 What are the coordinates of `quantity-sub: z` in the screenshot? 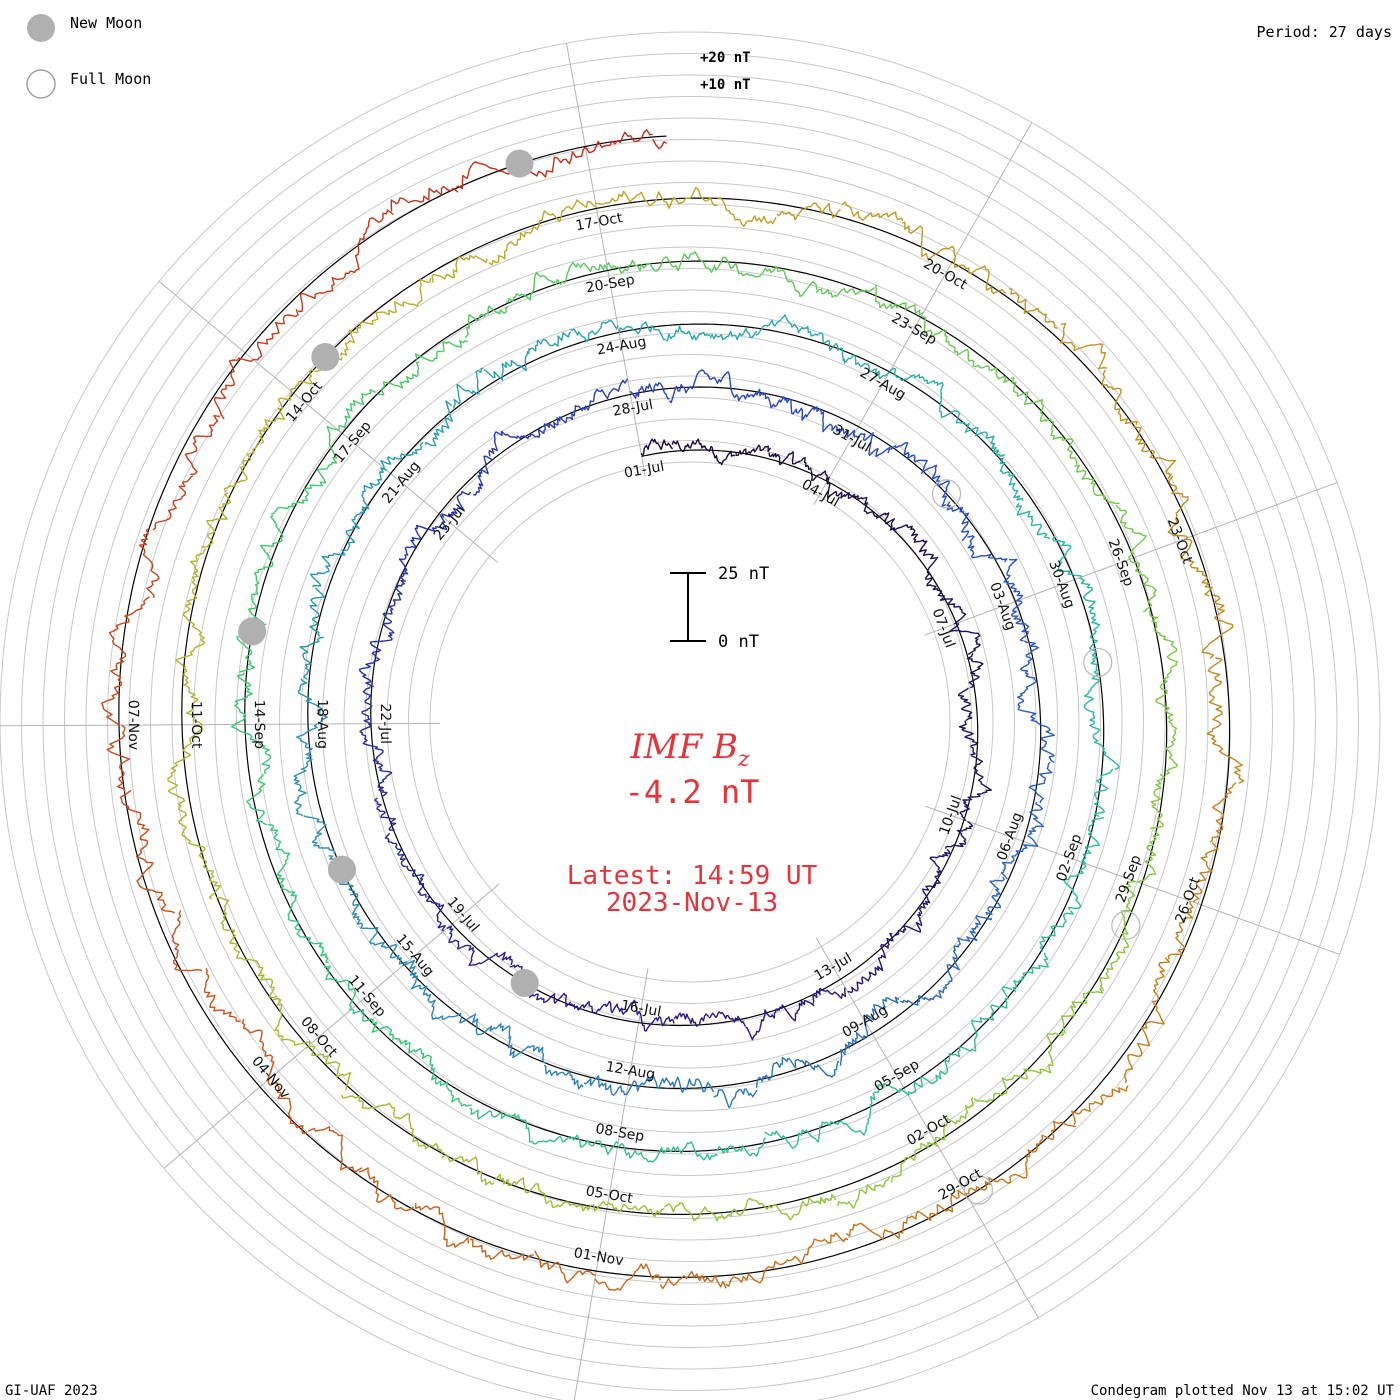 It's located at (743, 759).